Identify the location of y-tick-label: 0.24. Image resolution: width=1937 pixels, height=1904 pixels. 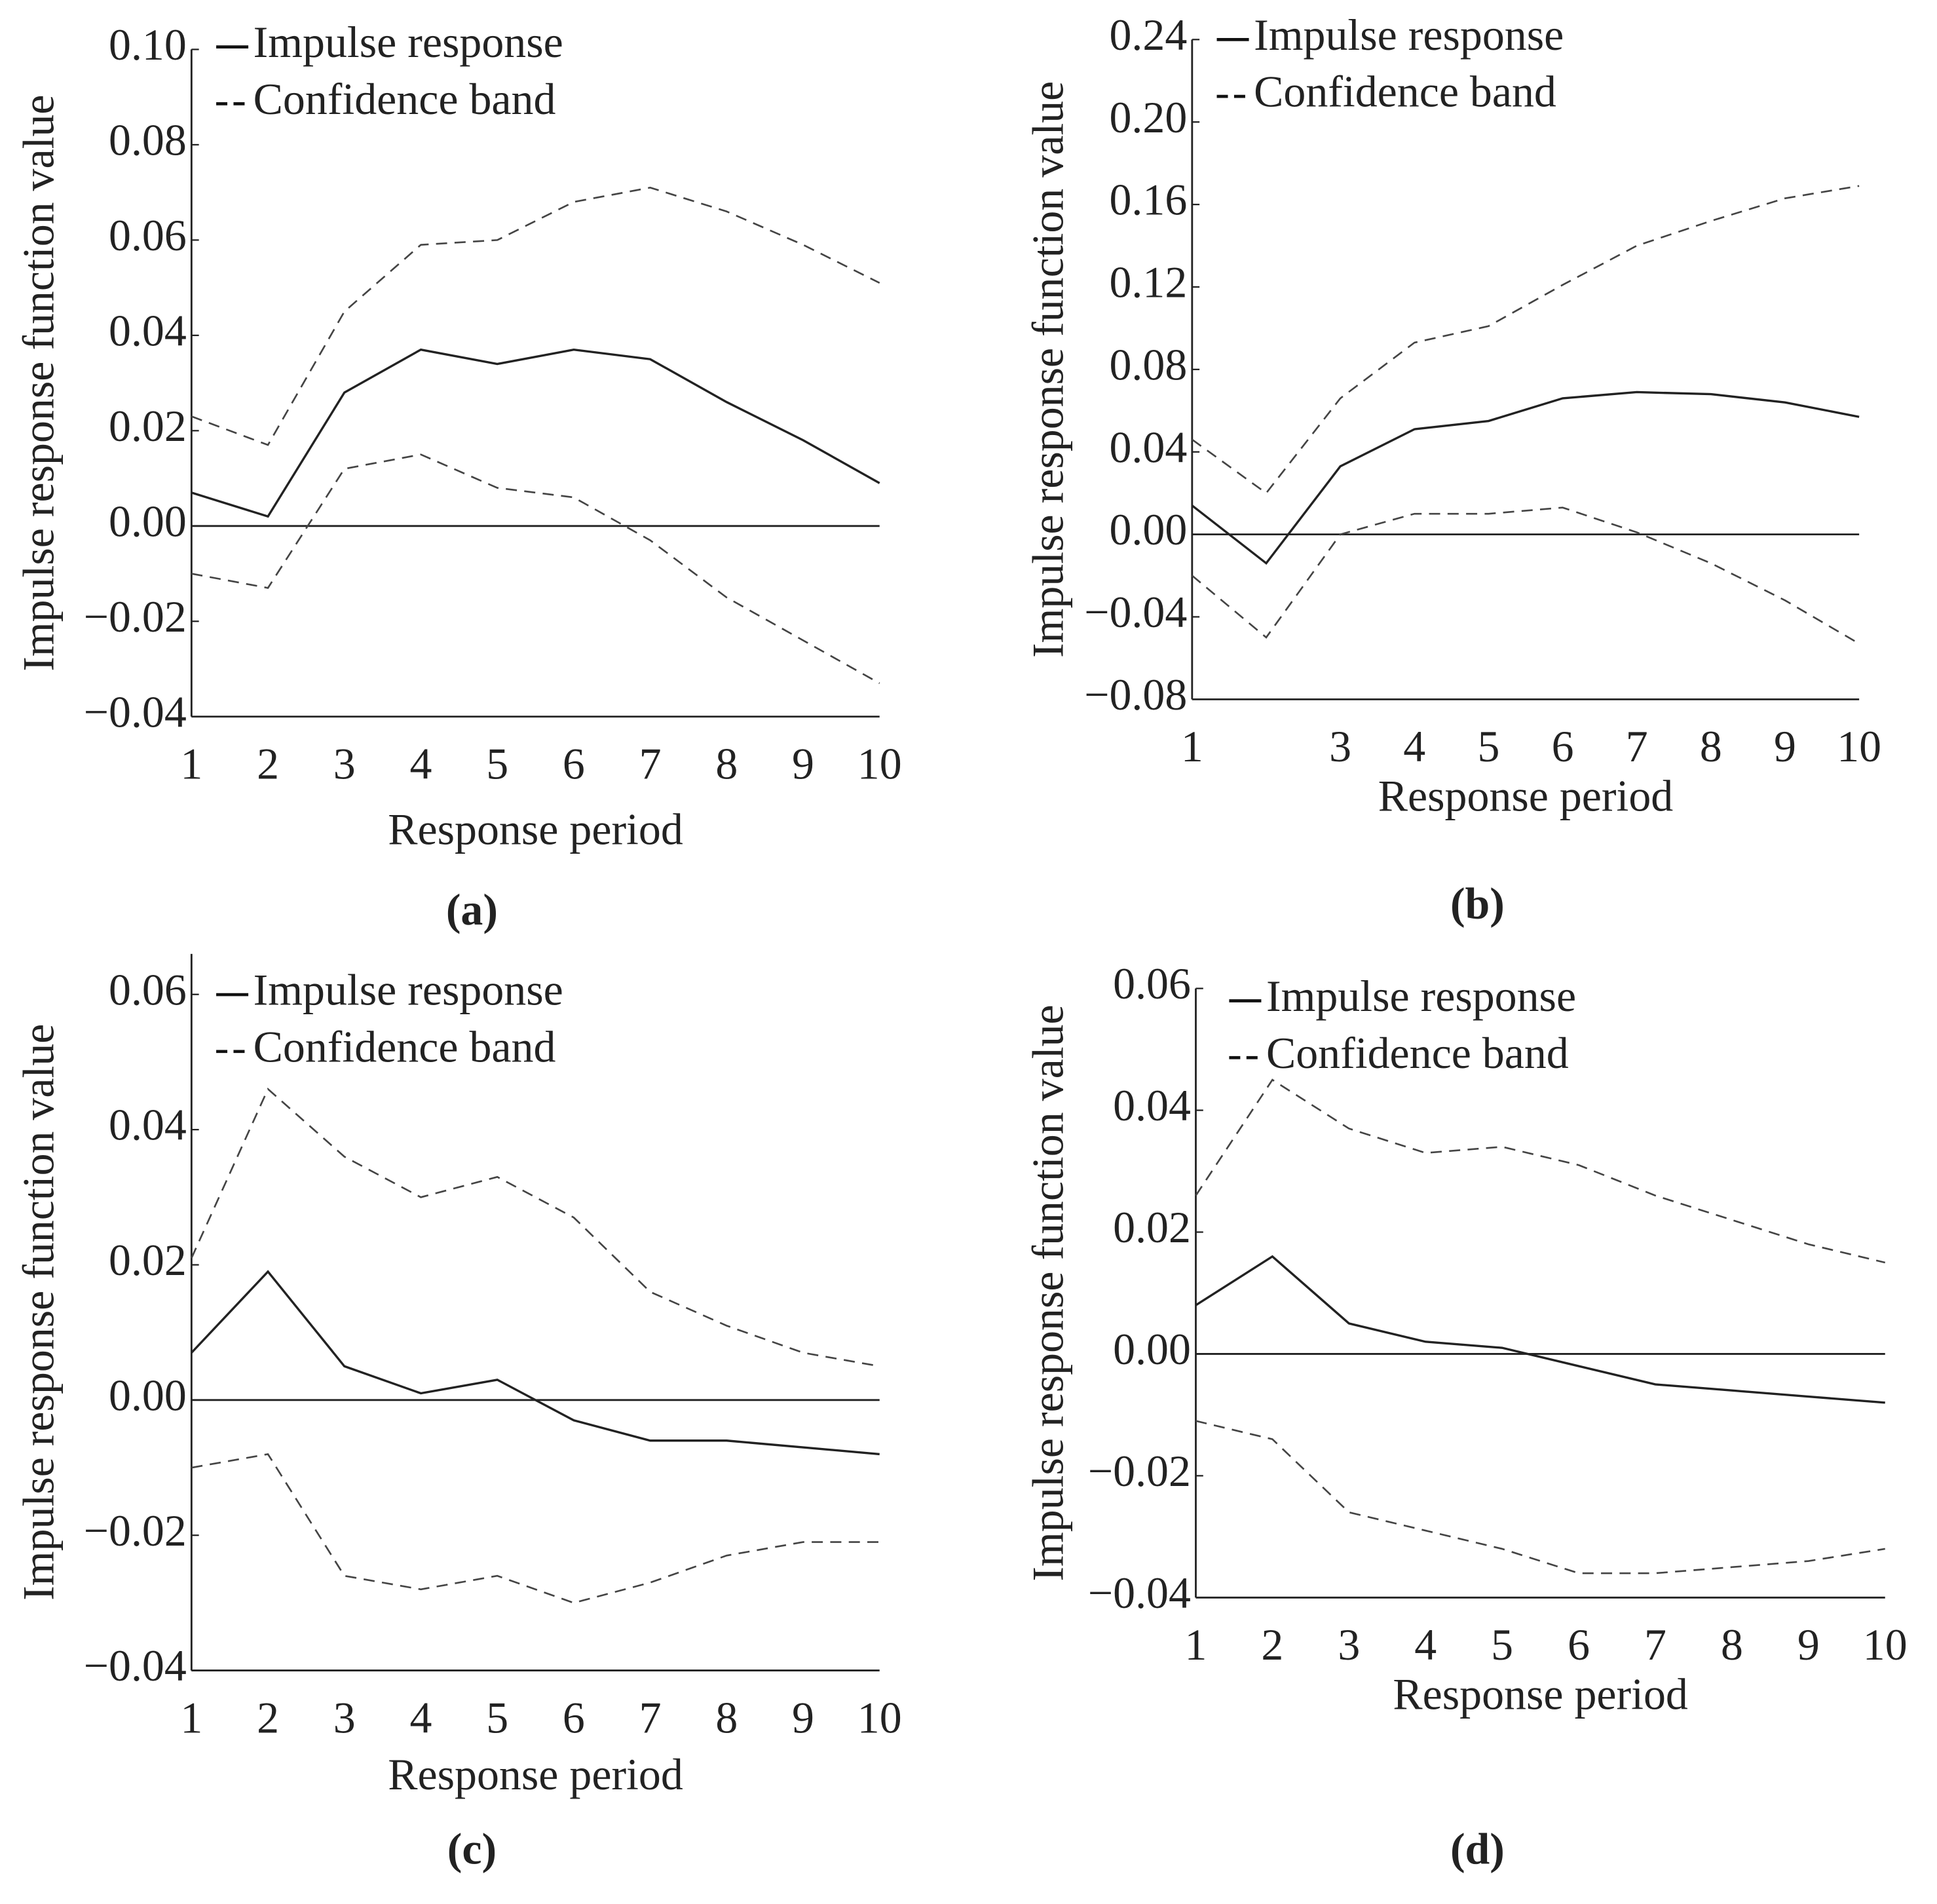
(1149, 35).